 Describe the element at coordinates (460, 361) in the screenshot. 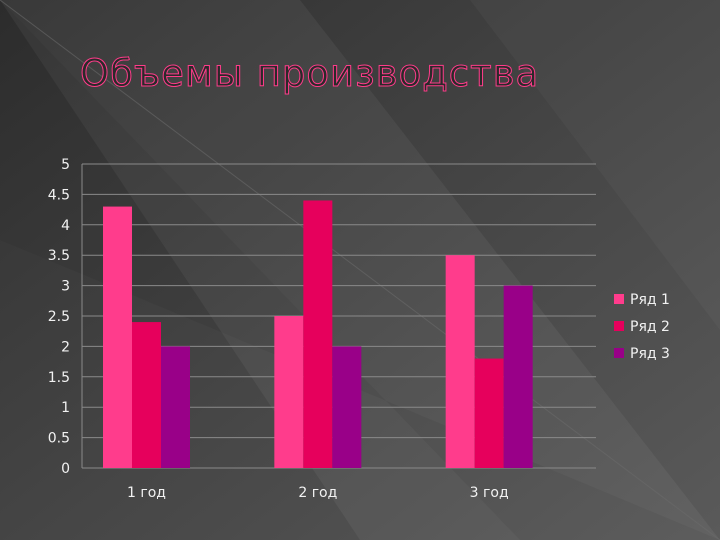

I see `bar-Ряд-1-2` at that location.